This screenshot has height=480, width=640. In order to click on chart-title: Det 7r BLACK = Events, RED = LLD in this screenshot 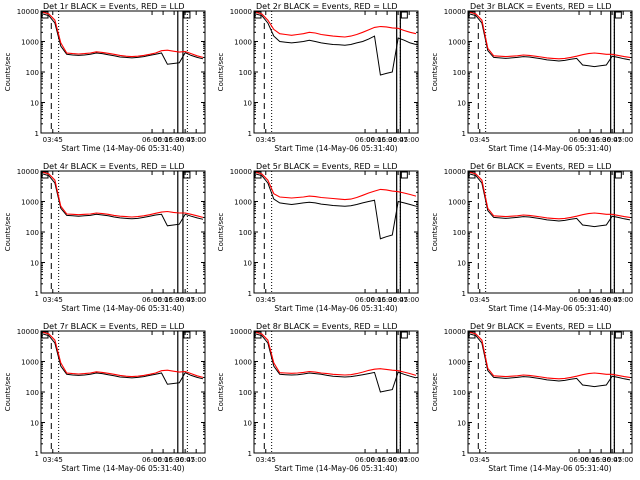, I will do `click(114, 326)`.